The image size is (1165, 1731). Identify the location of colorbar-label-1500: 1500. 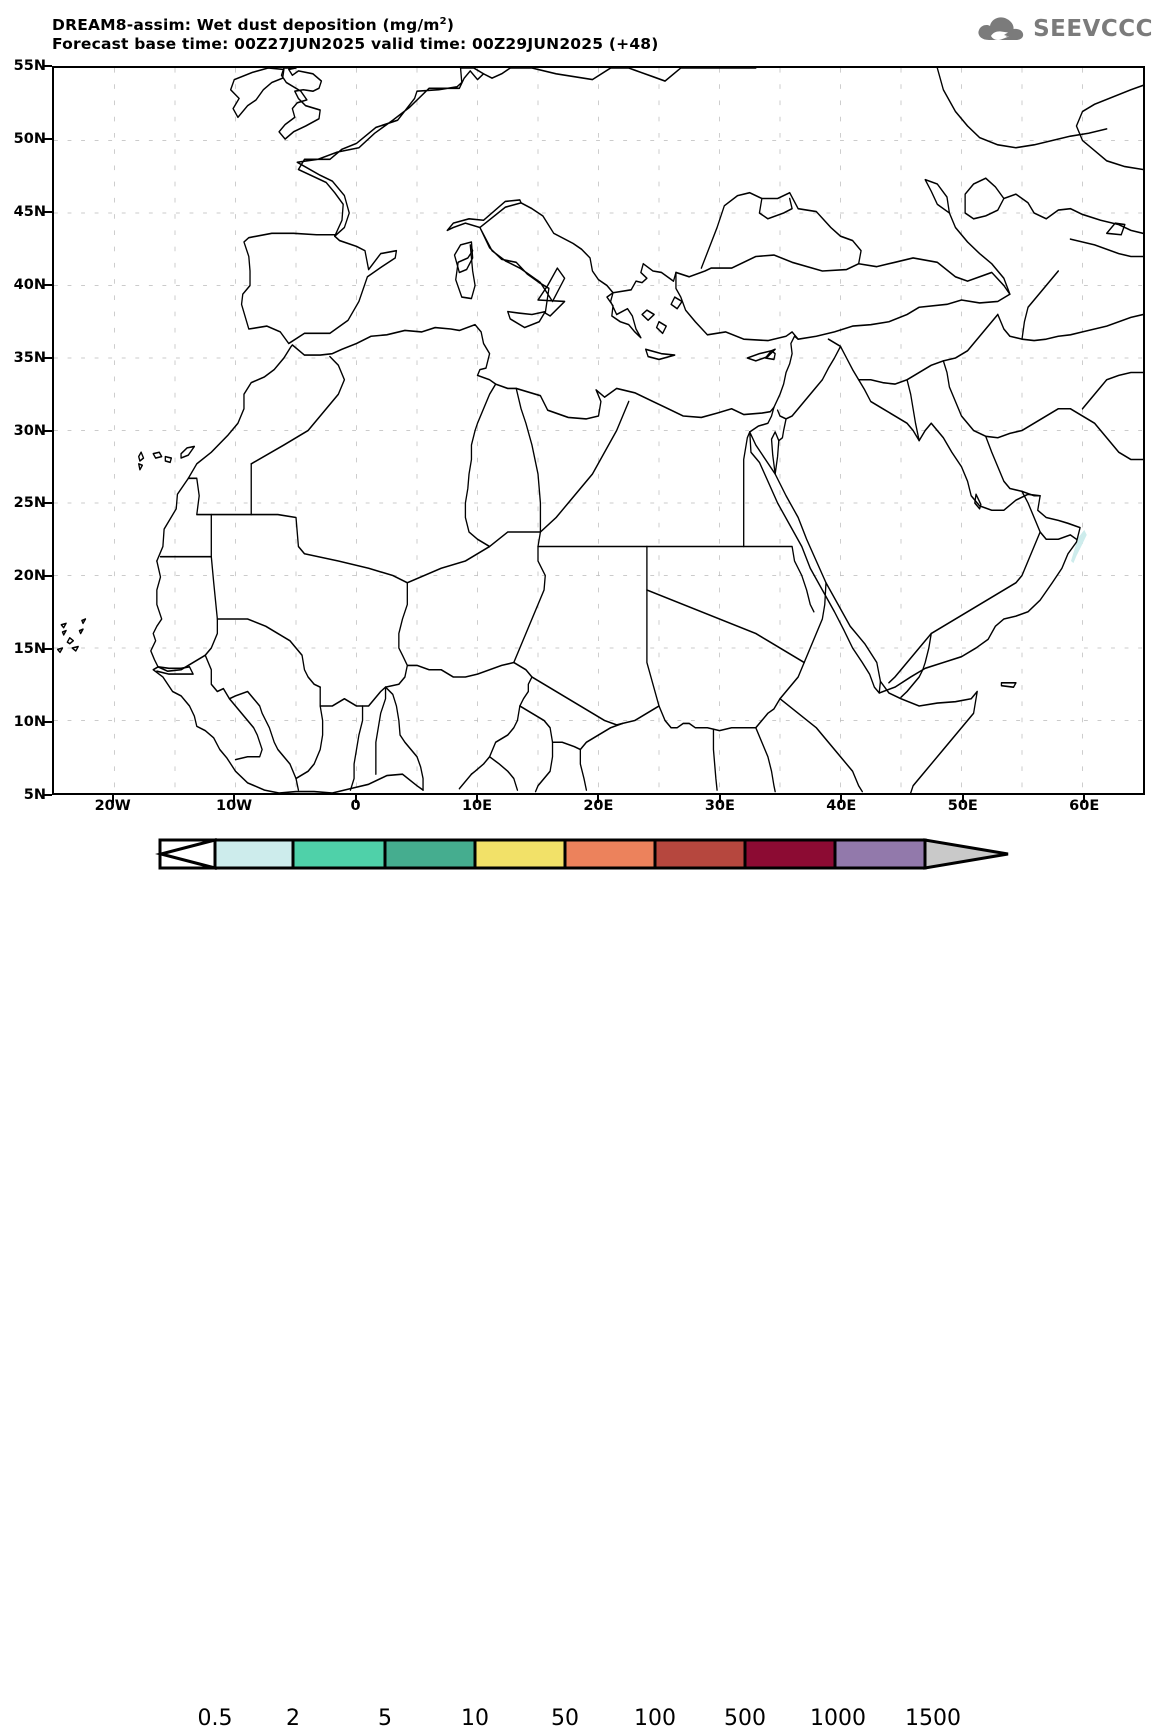
(933, 1718).